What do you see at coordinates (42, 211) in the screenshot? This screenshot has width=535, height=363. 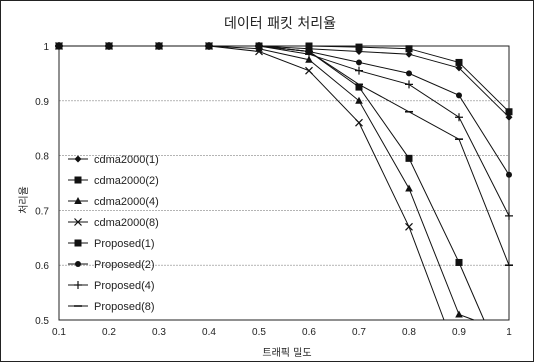 I see `y-tick-label: 0.7` at bounding box center [42, 211].